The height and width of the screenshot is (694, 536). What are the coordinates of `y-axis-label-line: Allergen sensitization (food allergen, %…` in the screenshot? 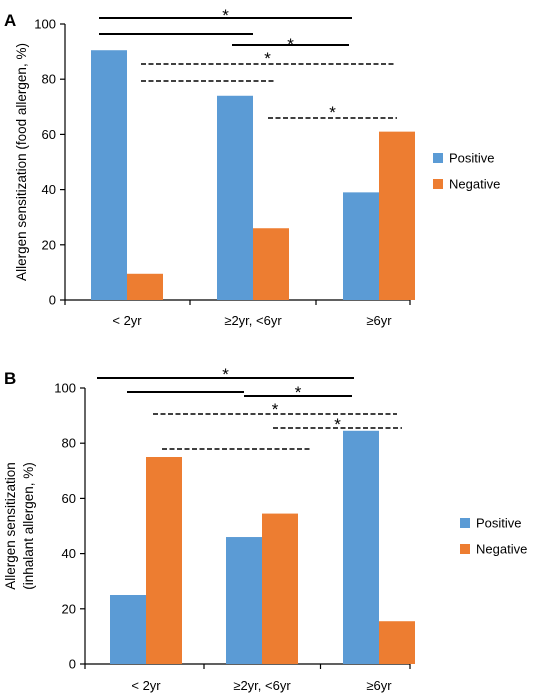 It's located at (21, 162).